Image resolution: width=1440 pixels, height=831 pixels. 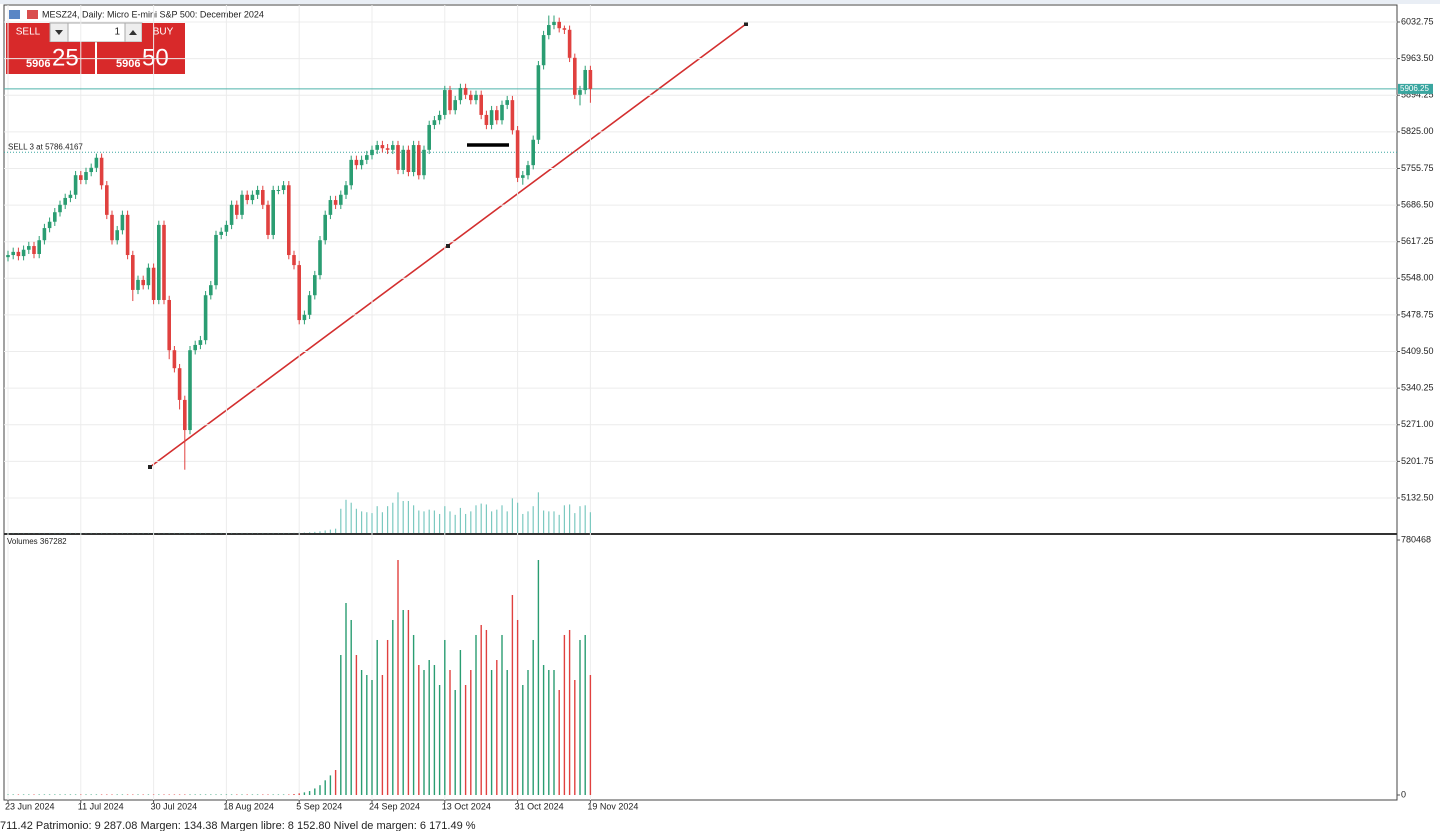 What do you see at coordinates (50, 58) in the screenshot?
I see `bid-box` at bounding box center [50, 58].